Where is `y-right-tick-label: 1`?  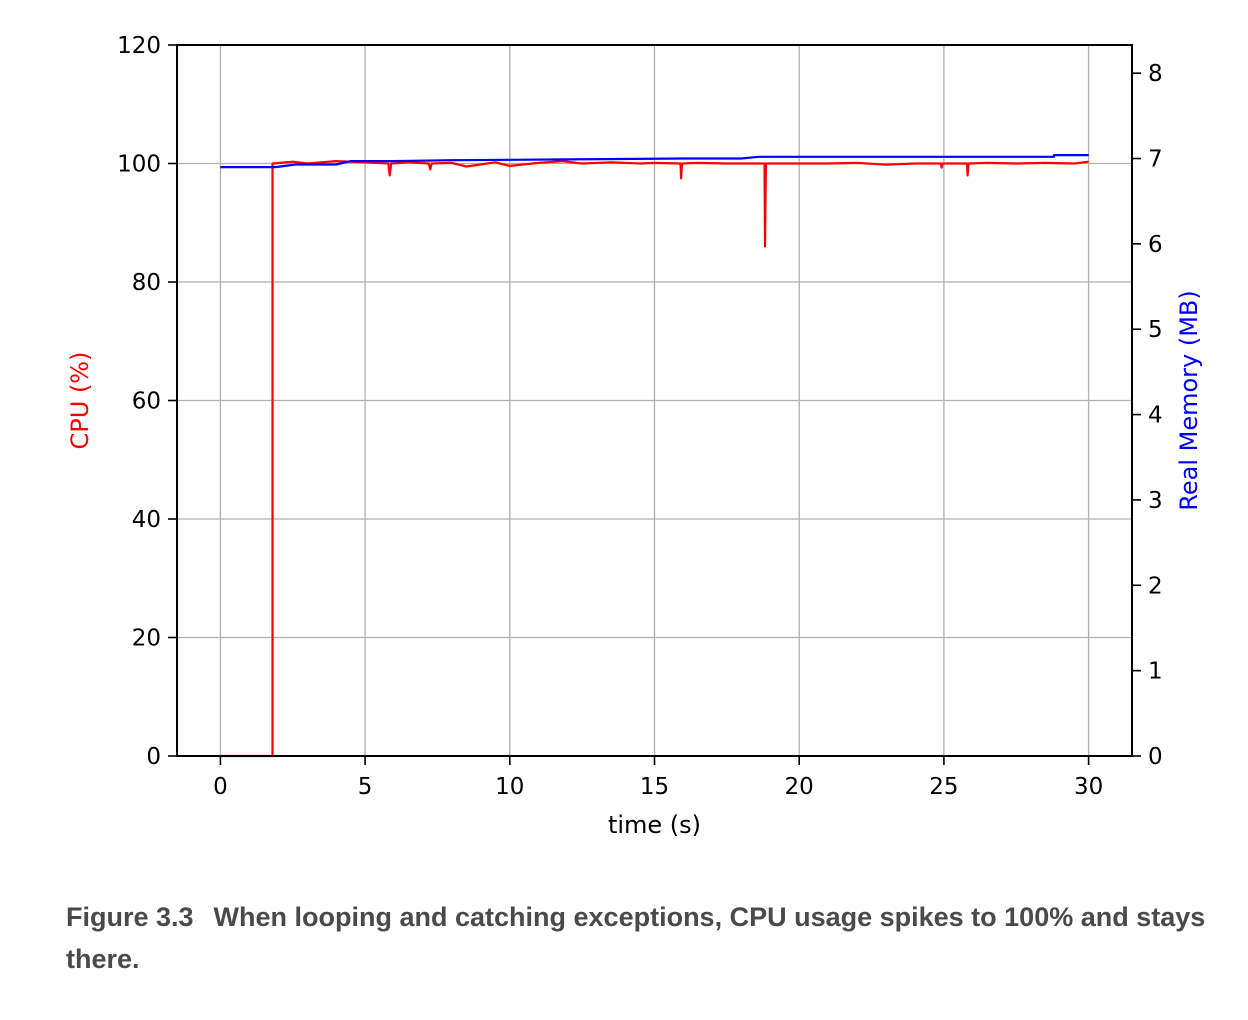
y-right-tick-label: 1 is located at coordinates (1155, 672).